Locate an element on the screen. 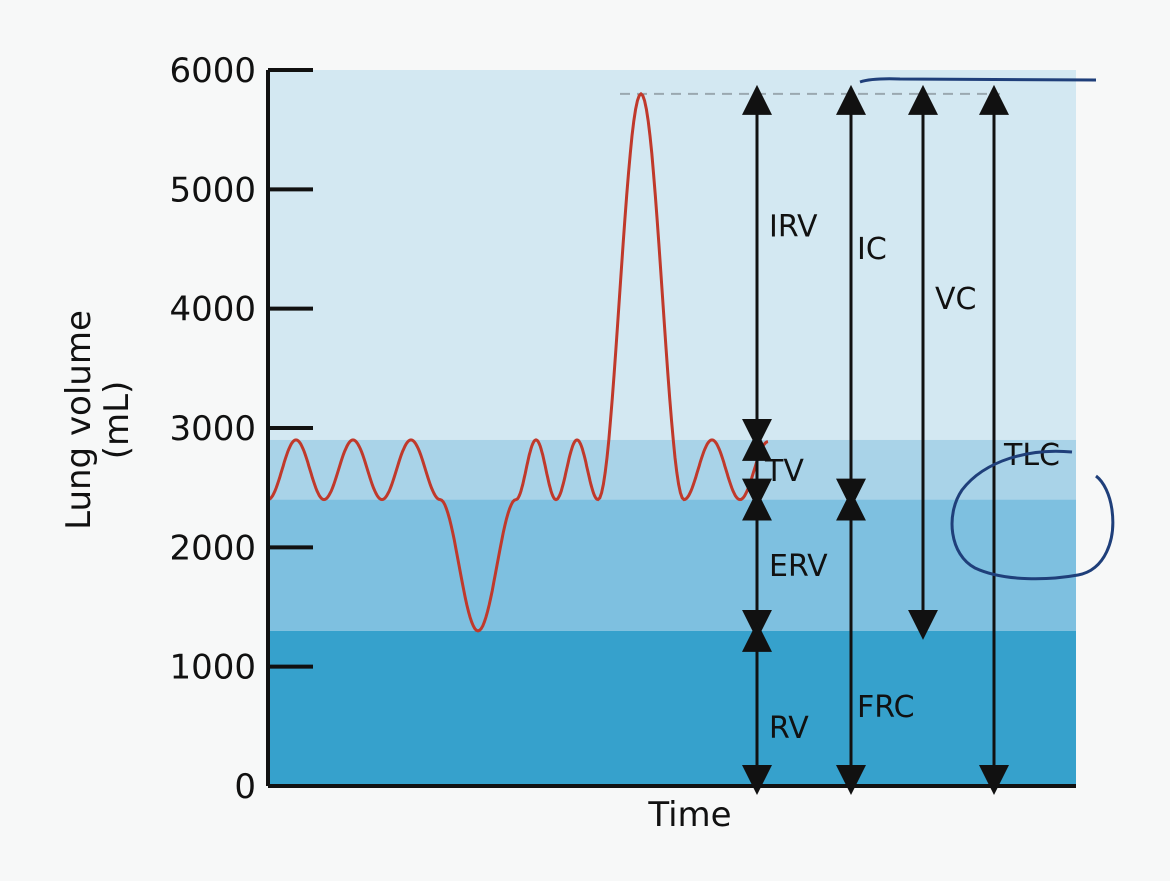 The image size is (1170, 881). y-tick-label-4000: 4000 is located at coordinates (212, 310).